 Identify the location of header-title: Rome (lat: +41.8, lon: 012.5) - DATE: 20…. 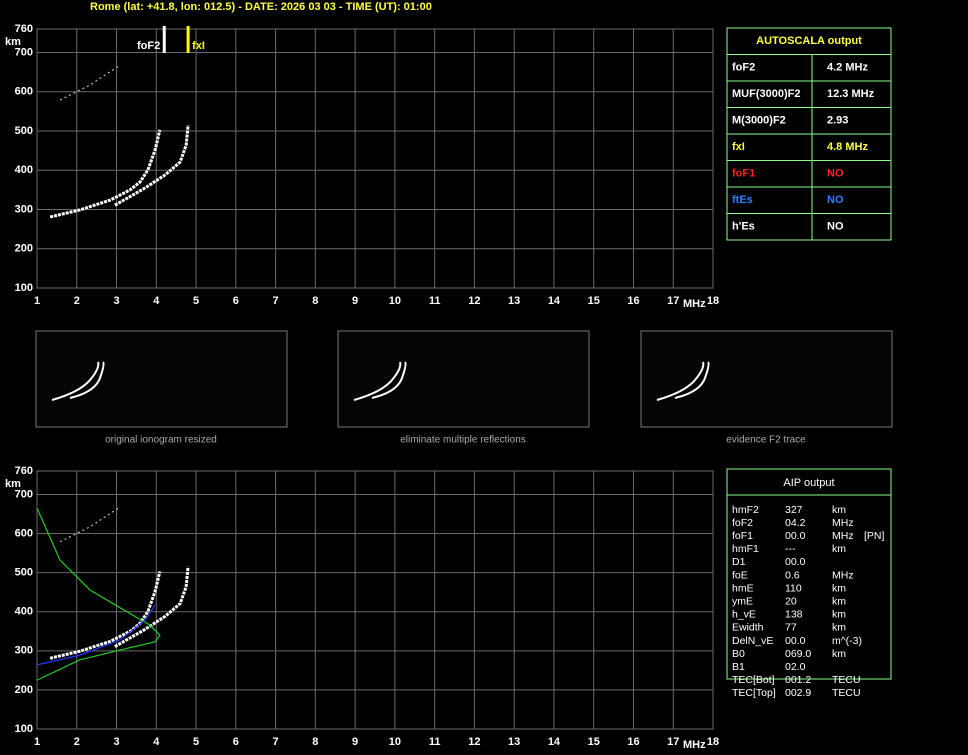
(261, 7).